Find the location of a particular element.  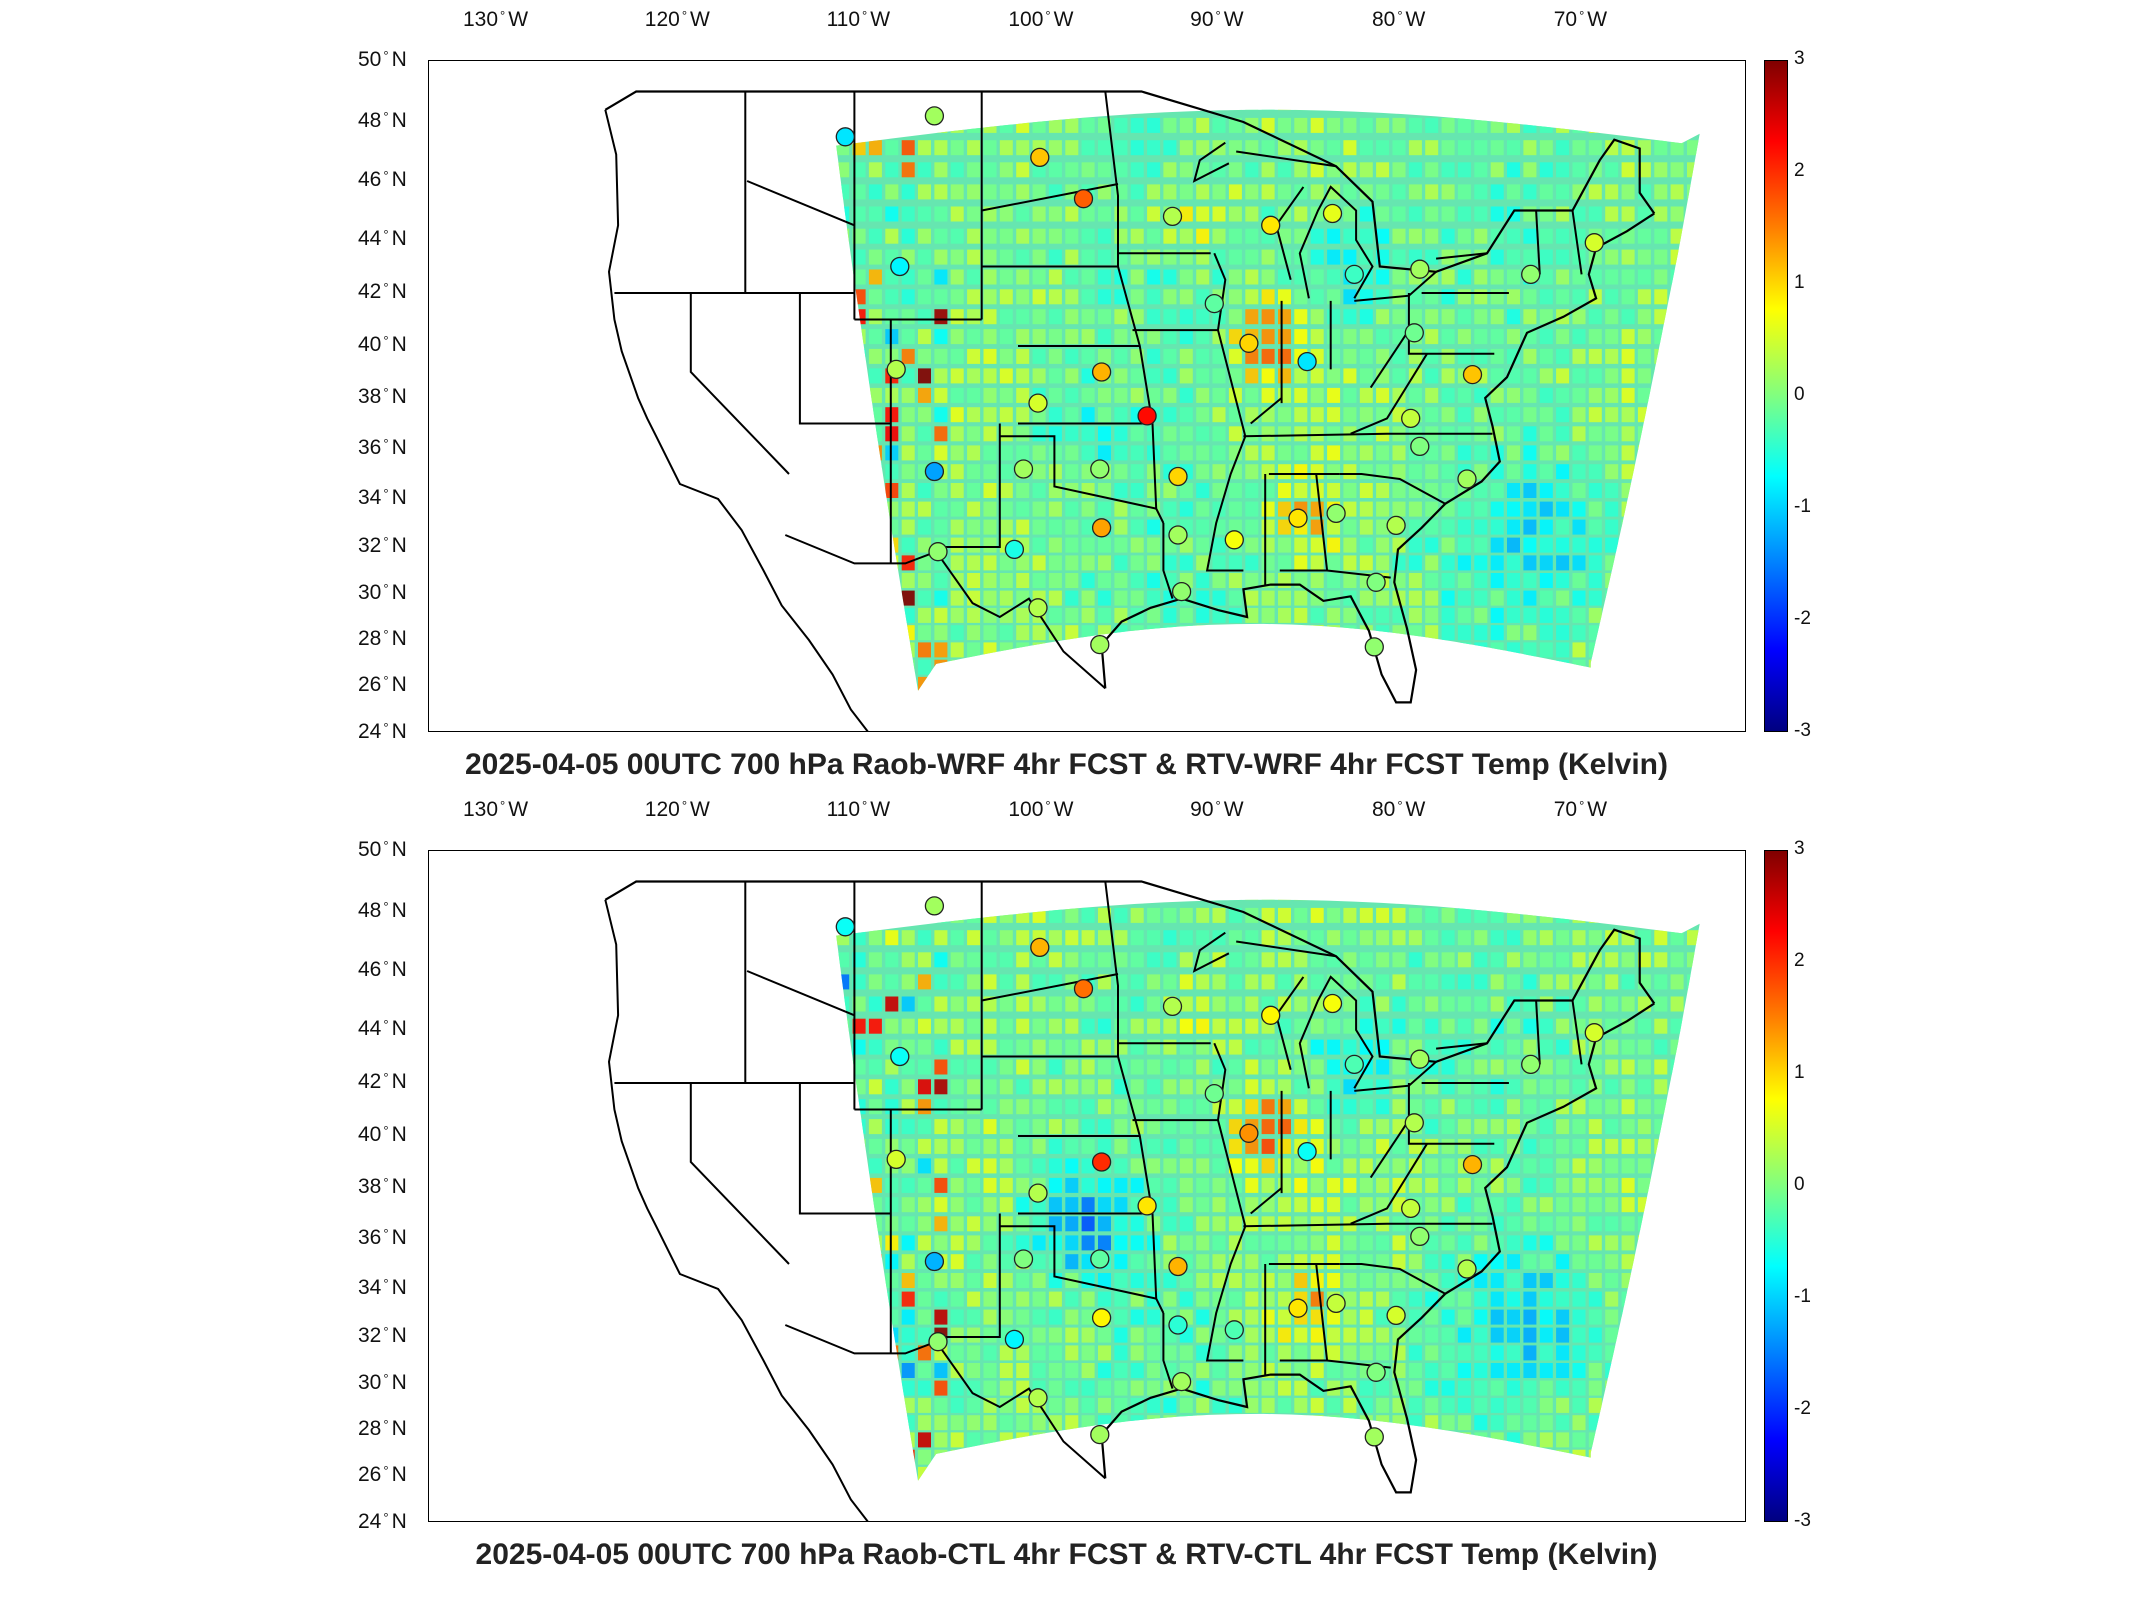

lon-tick-label: 100 ° W is located at coordinates (1041, 19).